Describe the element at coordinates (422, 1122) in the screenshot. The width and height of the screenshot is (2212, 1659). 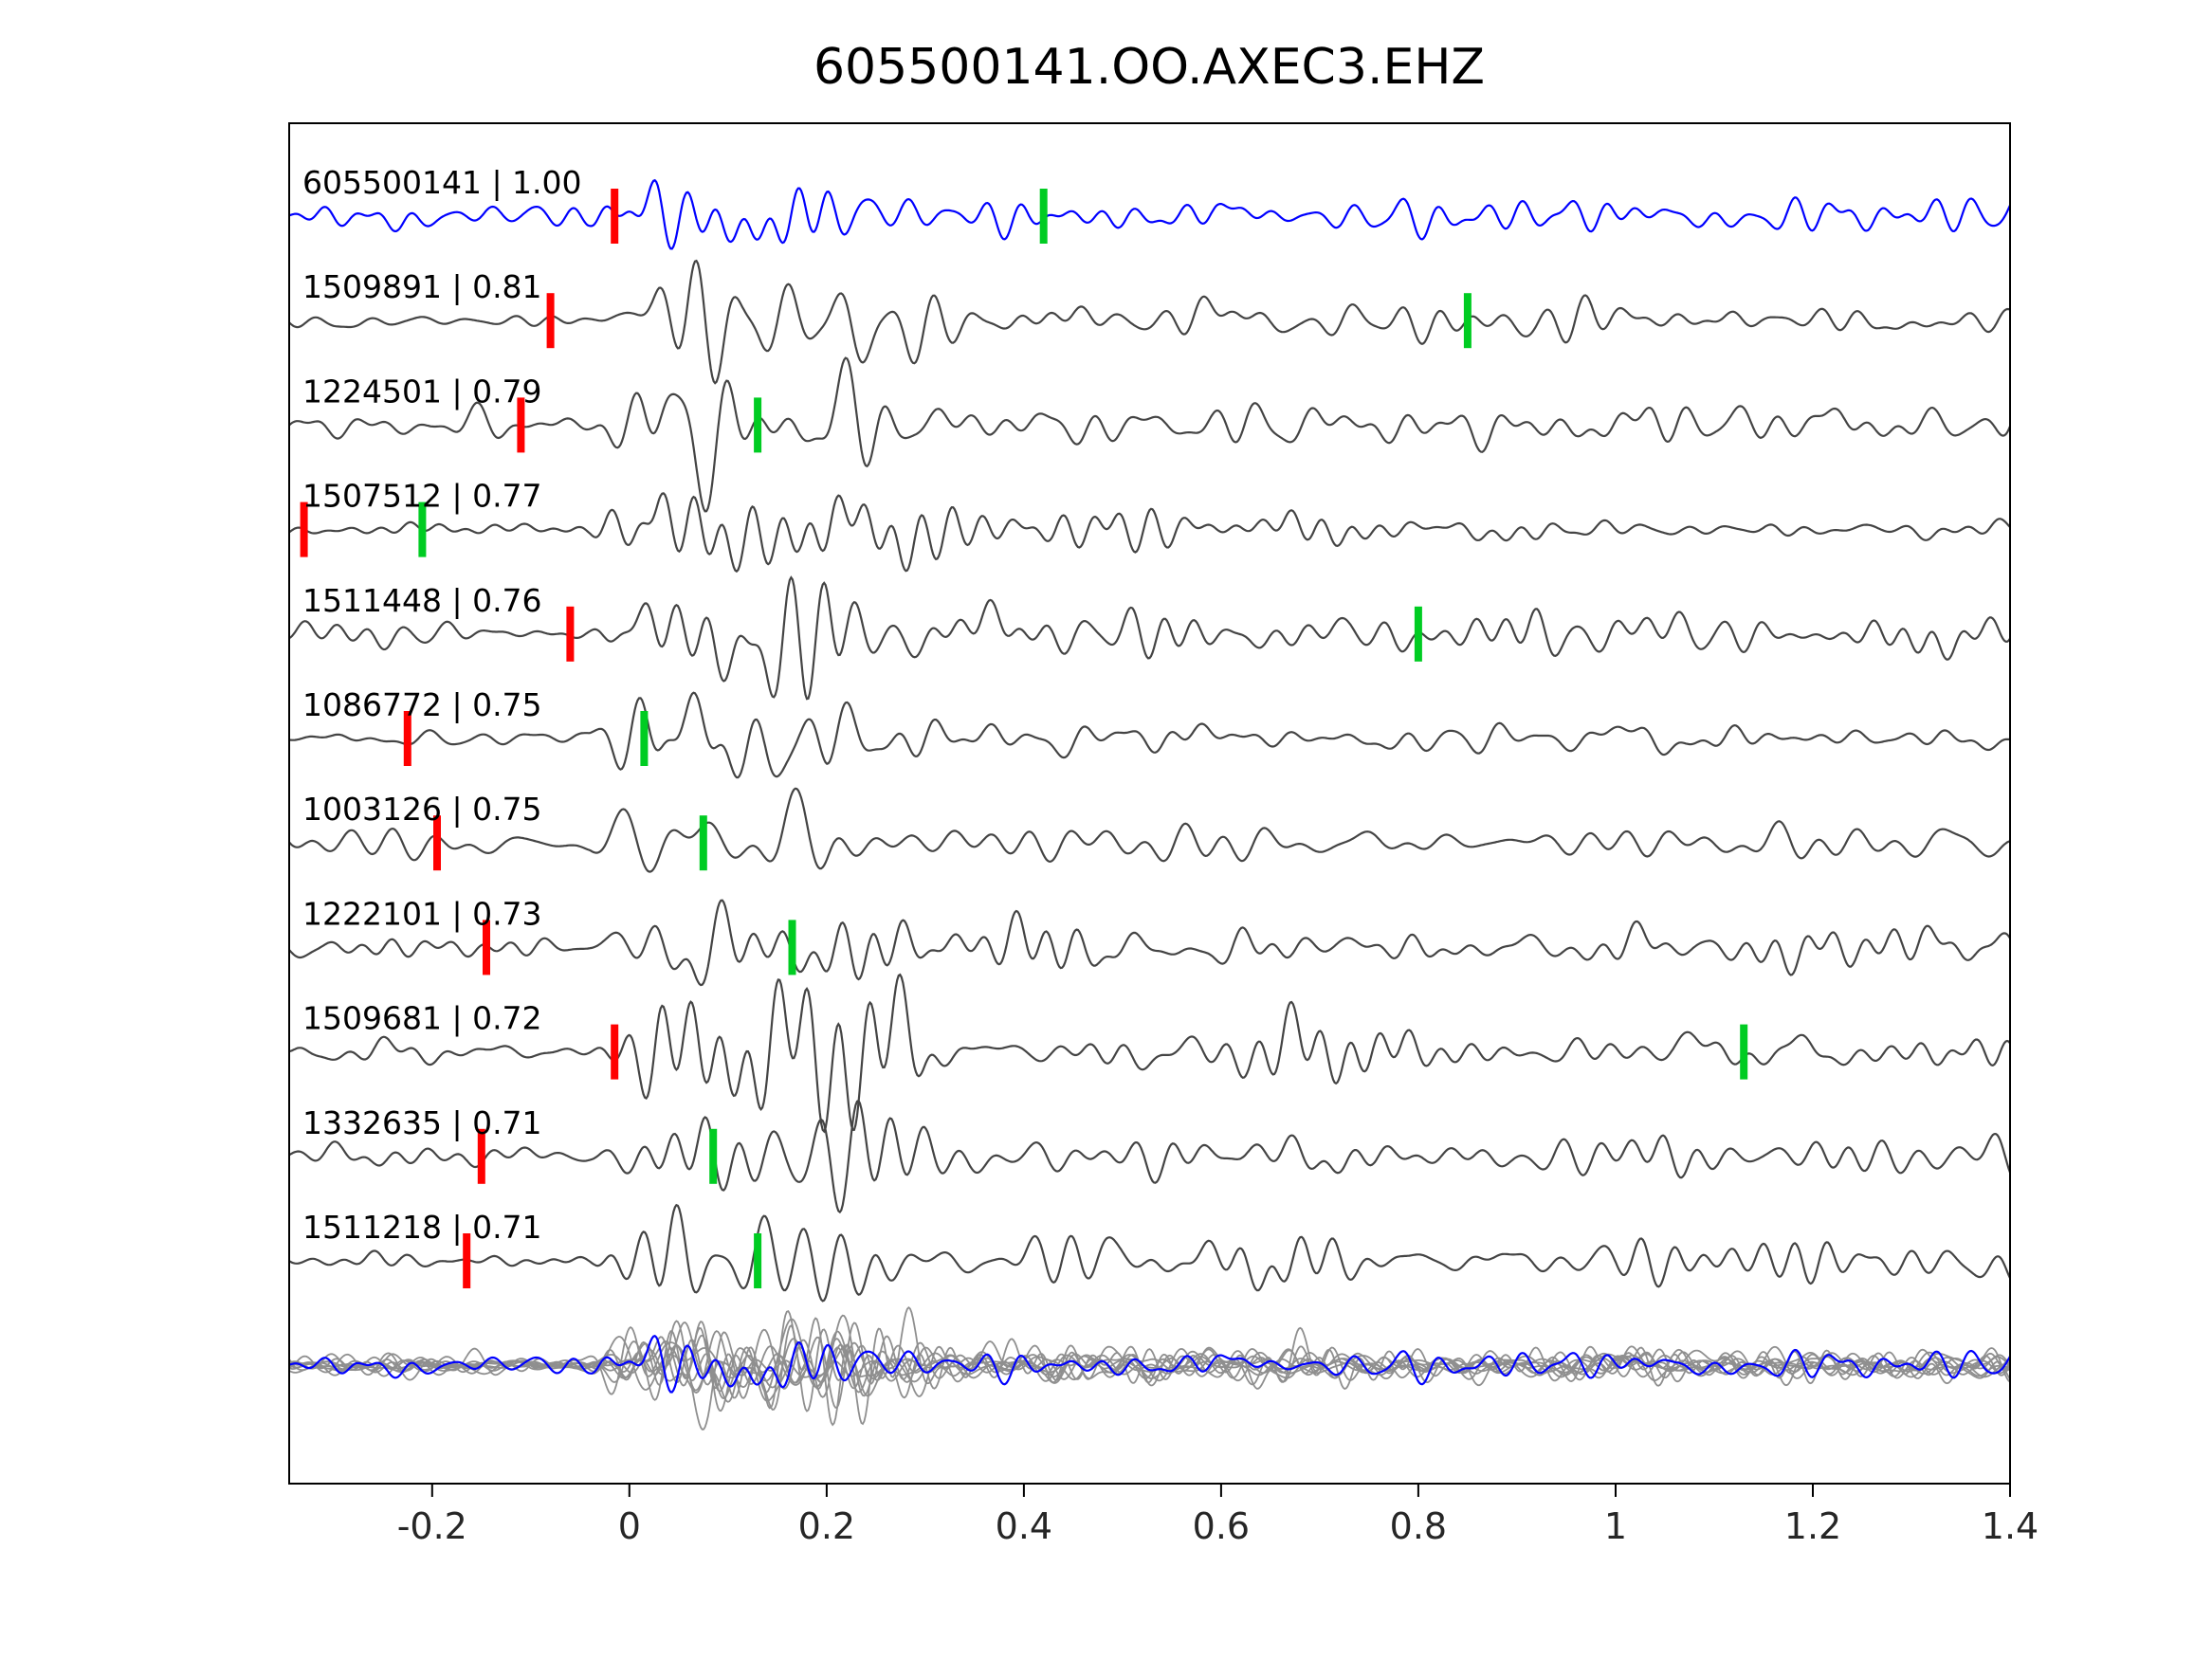
I see `trace-label-1332635: 1332635 | 0.71` at that location.